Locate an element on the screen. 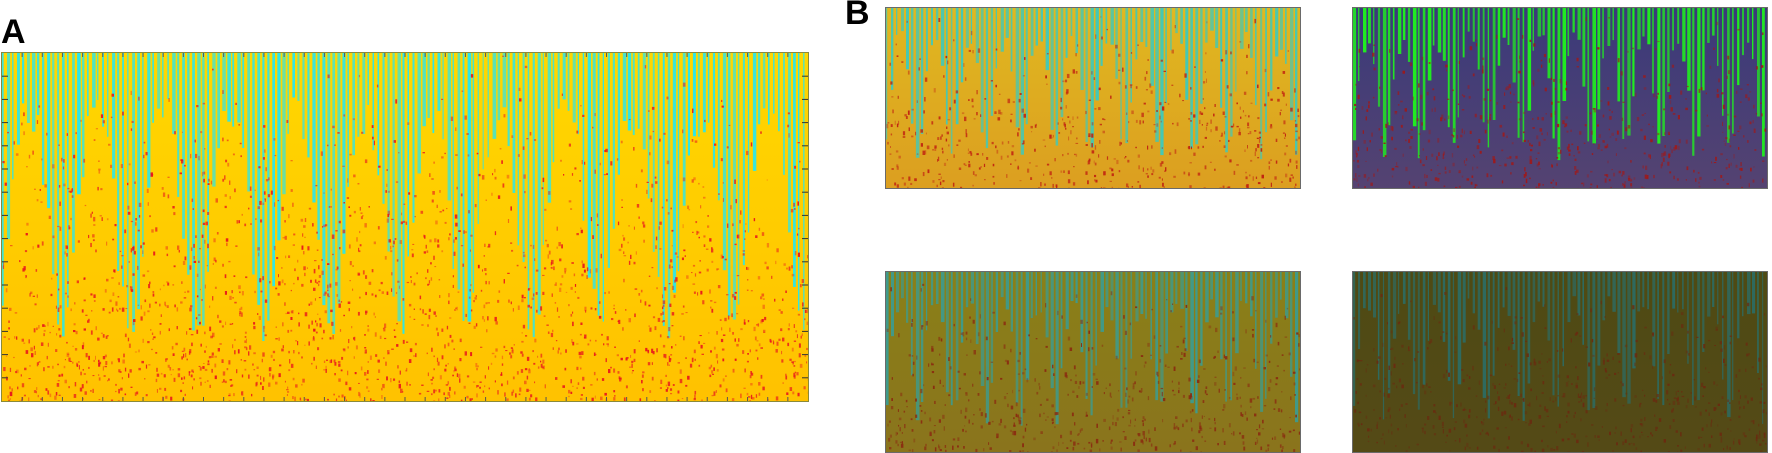  spectrogram-image-b-bottom-right is located at coordinates (1560, 362).